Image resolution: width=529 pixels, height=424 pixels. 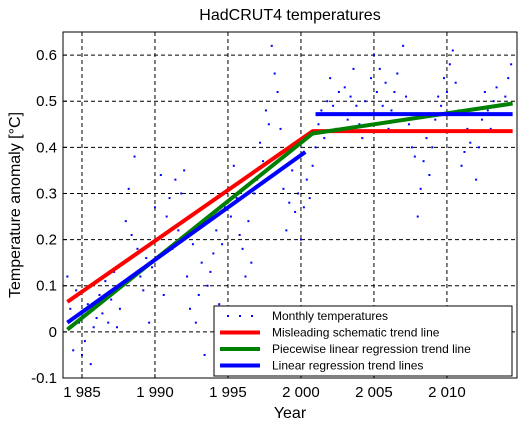 What do you see at coordinates (371, 349) in the screenshot?
I see `legend-label: Piecewise linear regression trend line` at bounding box center [371, 349].